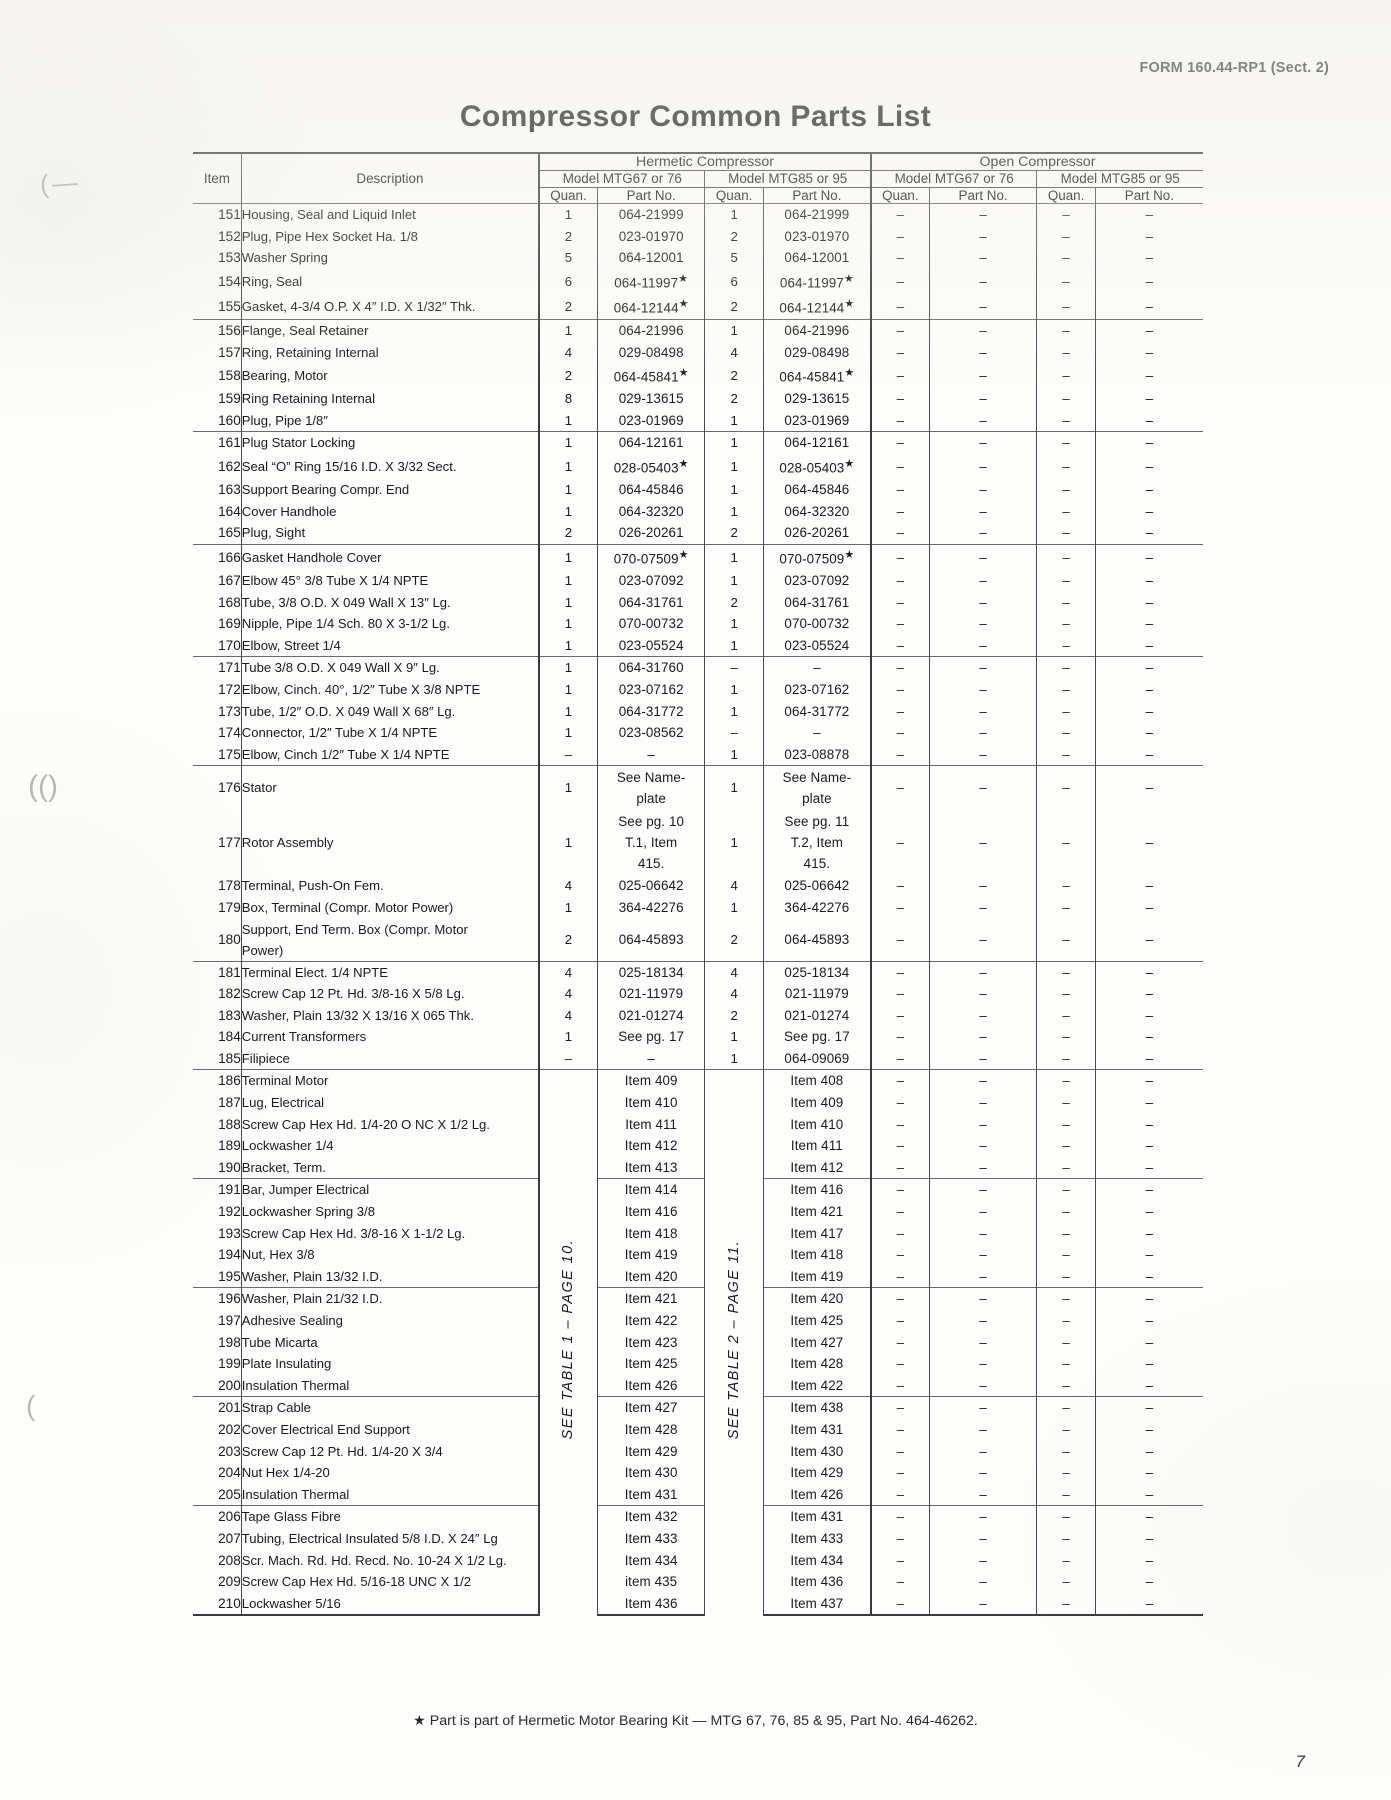 The width and height of the screenshot is (1391, 1800). I want to click on cell-hermetic-67-76-partno: 064-12001, so click(650, 258).